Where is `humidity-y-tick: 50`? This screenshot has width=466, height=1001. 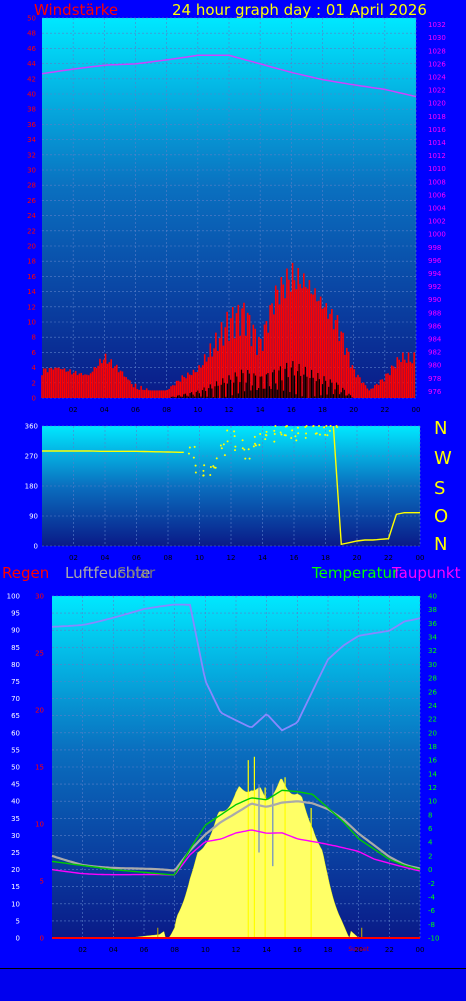 humidity-y-tick: 50 is located at coordinates (15, 768).